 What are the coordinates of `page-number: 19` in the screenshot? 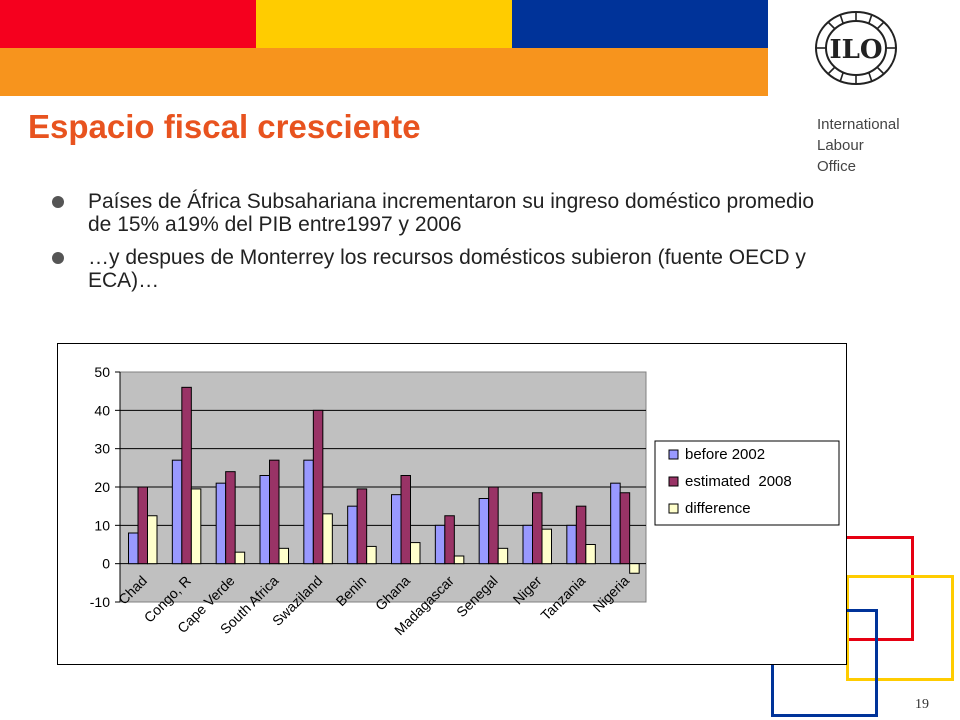 It's located at (922, 704).